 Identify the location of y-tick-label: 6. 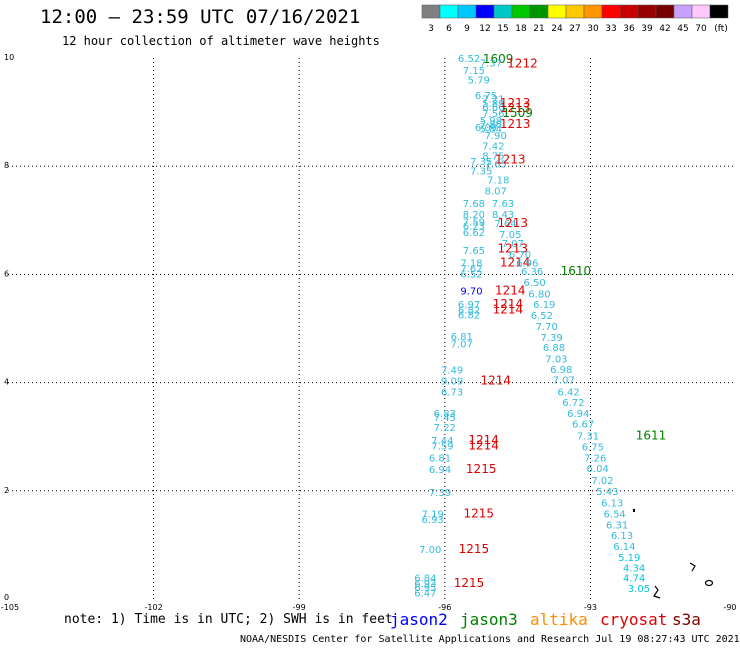
(6, 273).